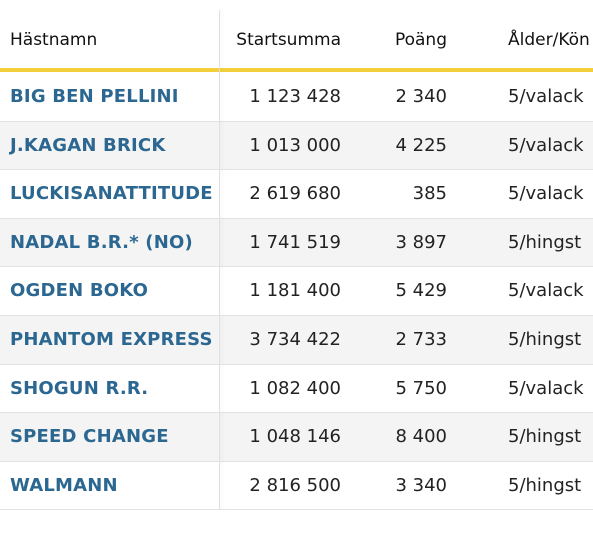  What do you see at coordinates (421, 339) in the screenshot?
I see `points: 2 733` at bounding box center [421, 339].